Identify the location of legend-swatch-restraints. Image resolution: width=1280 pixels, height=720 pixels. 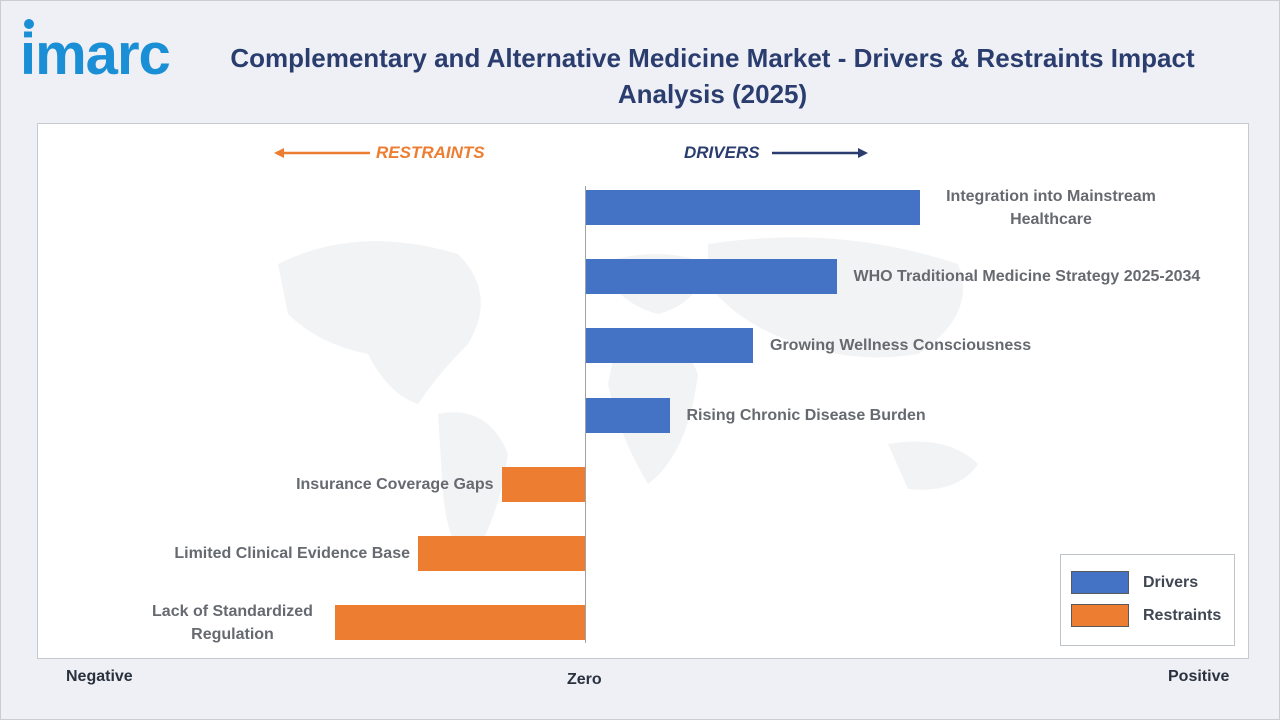
(1100, 615).